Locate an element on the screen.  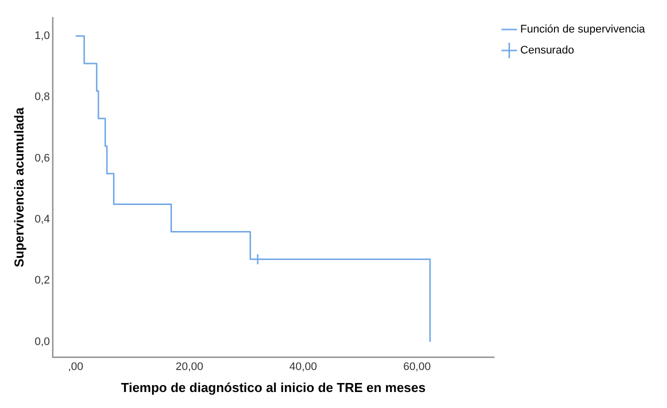
y-axis-title: Supervivencia acumulada is located at coordinates (18, 187).